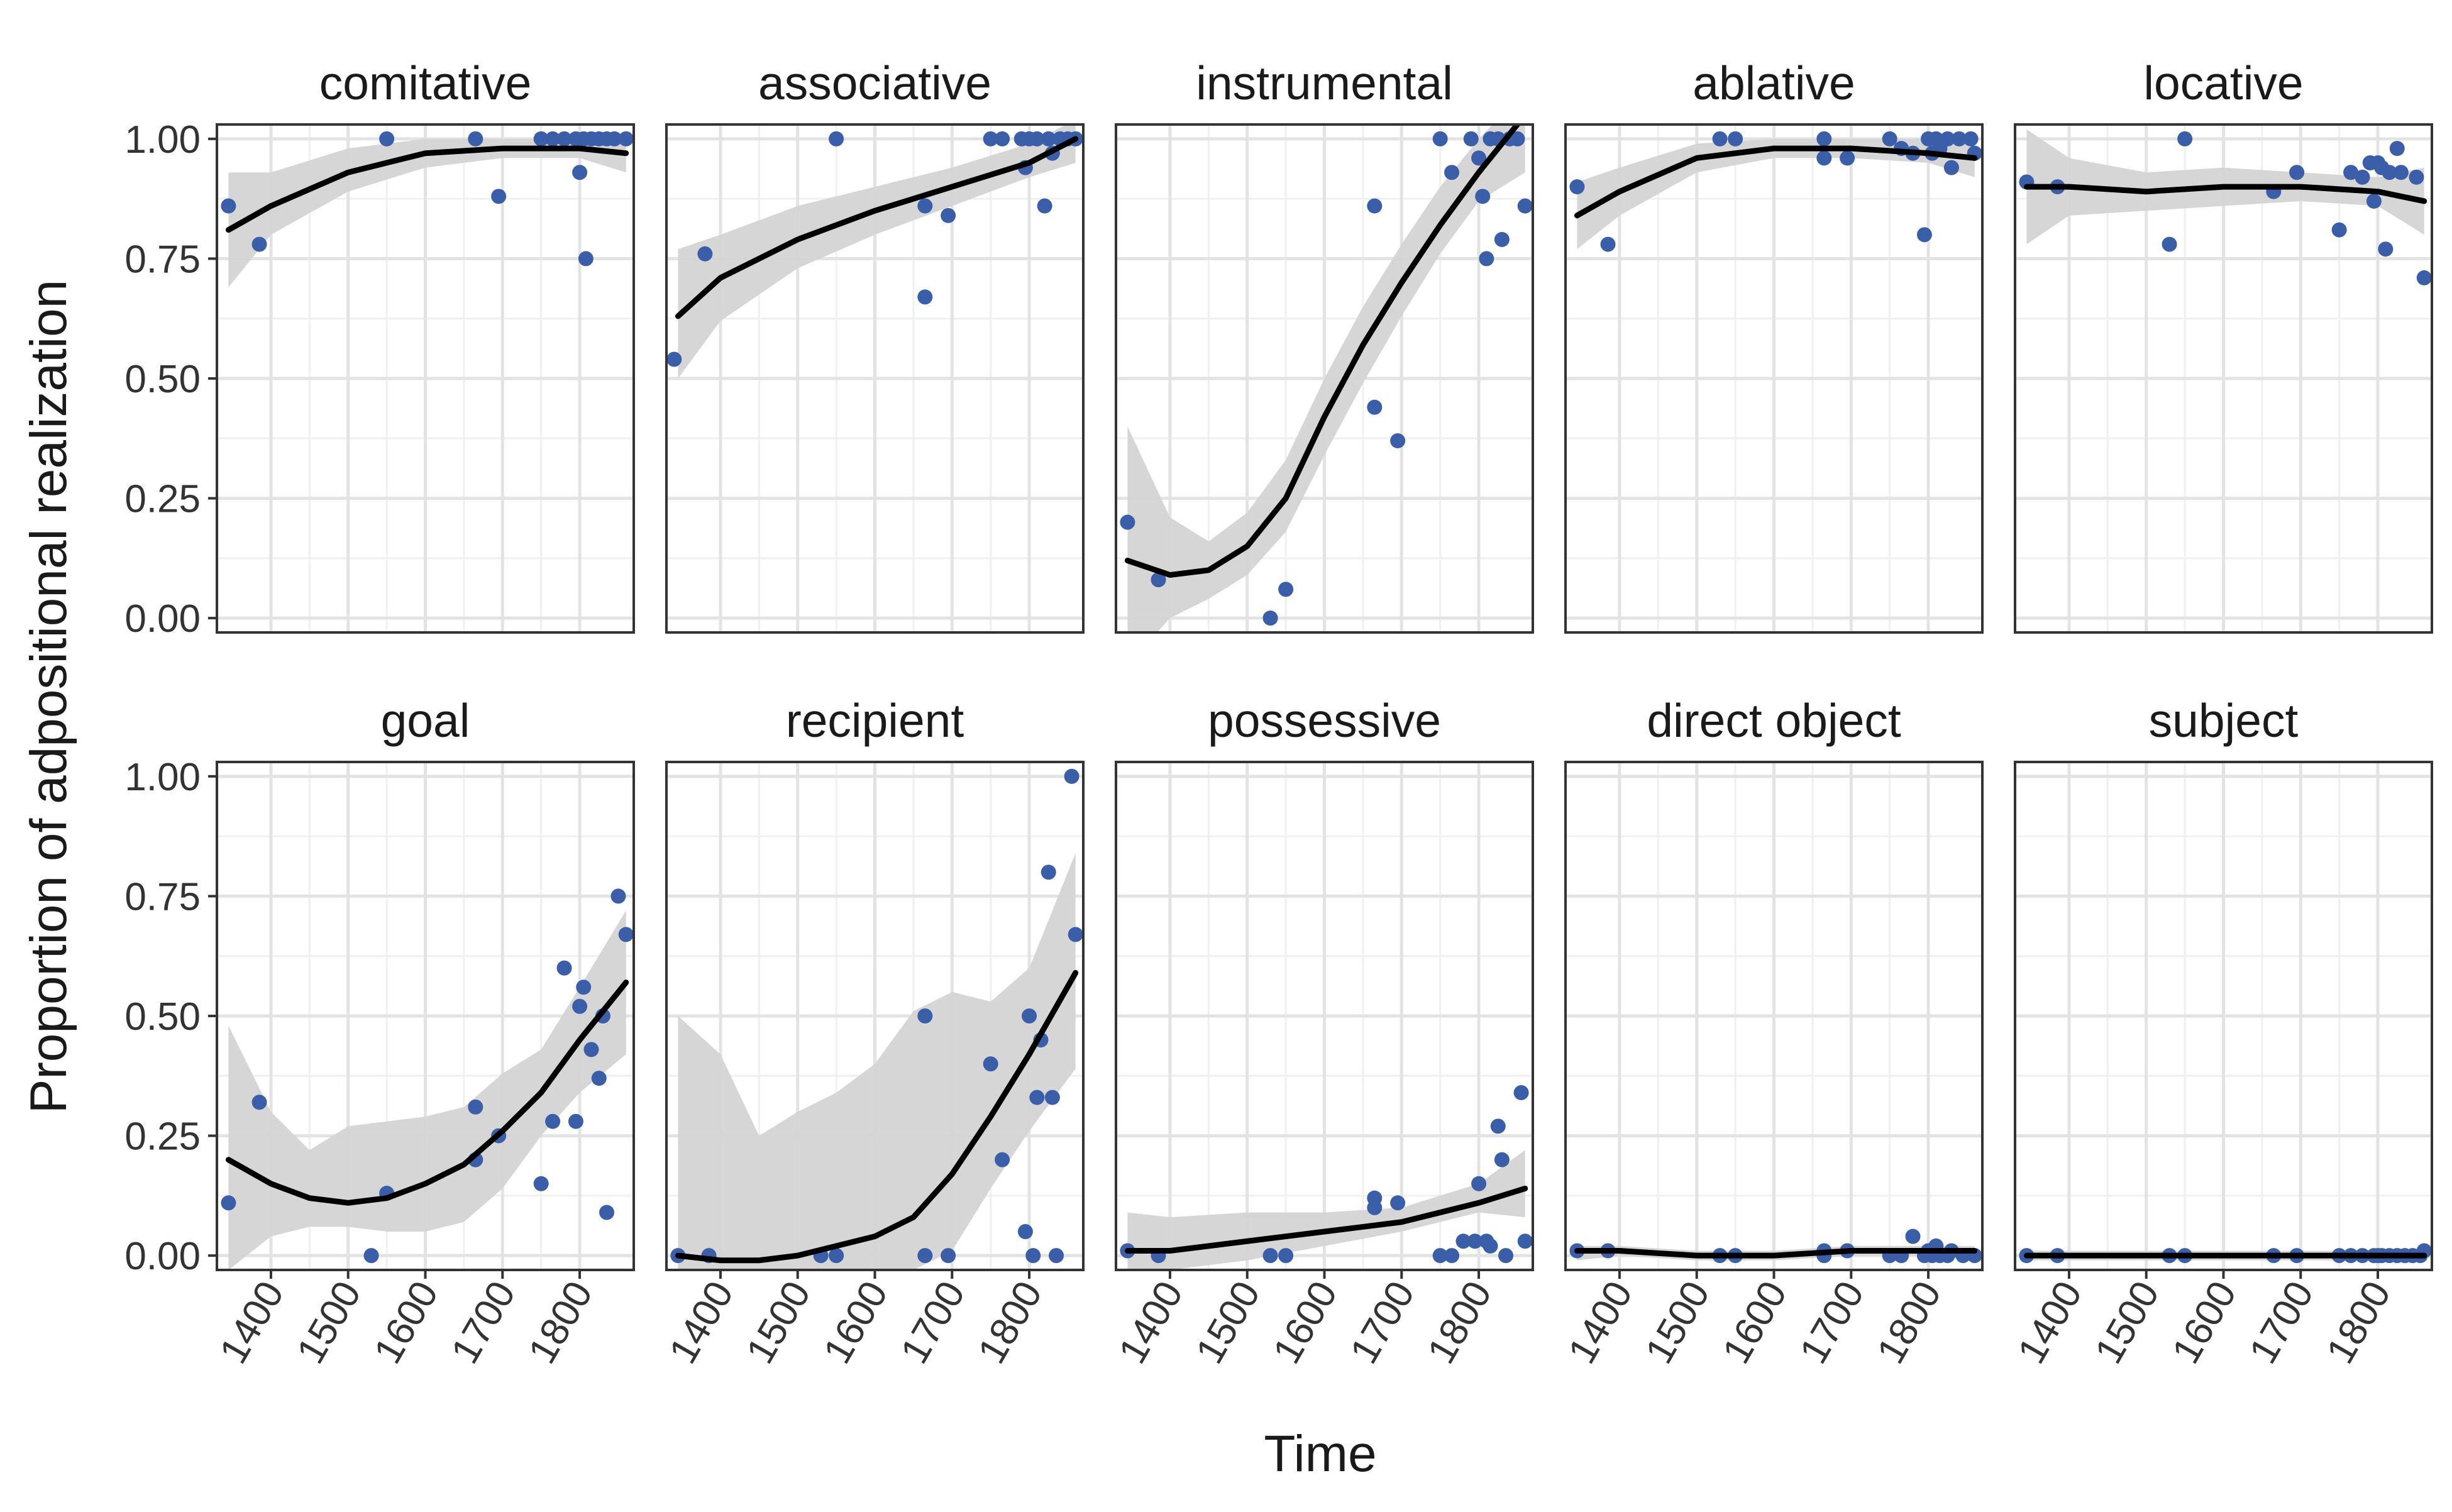 The width and height of the screenshot is (2452, 1512). Describe the element at coordinates (2223, 83) in the screenshot. I see `facet-title: locative` at that location.